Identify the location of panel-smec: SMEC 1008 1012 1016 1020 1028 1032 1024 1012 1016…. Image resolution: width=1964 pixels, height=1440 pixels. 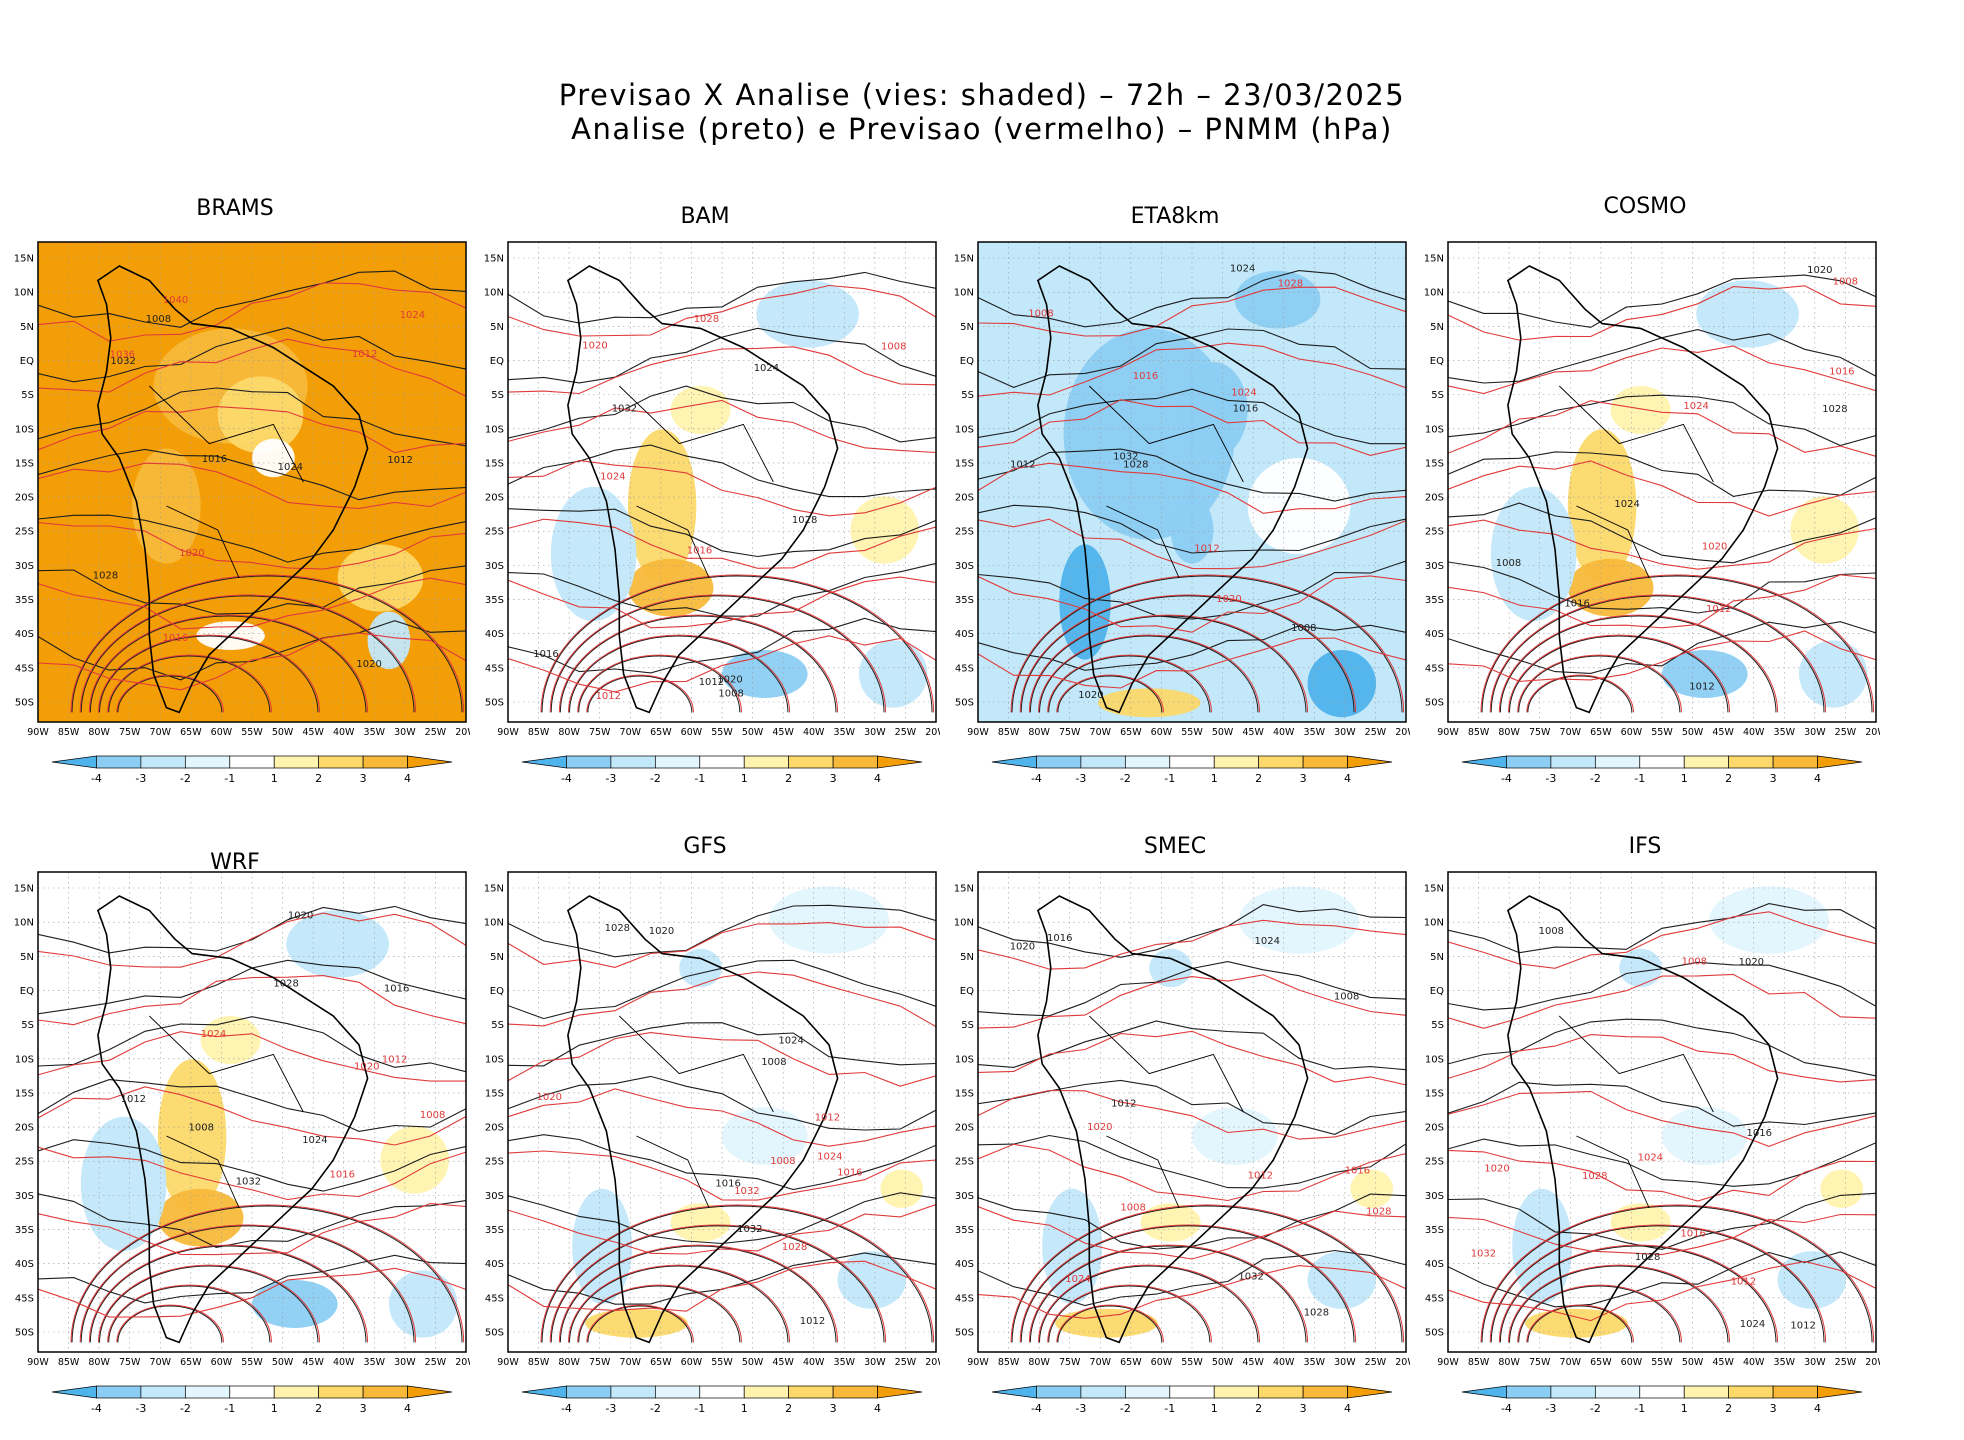
(1175, 1130).